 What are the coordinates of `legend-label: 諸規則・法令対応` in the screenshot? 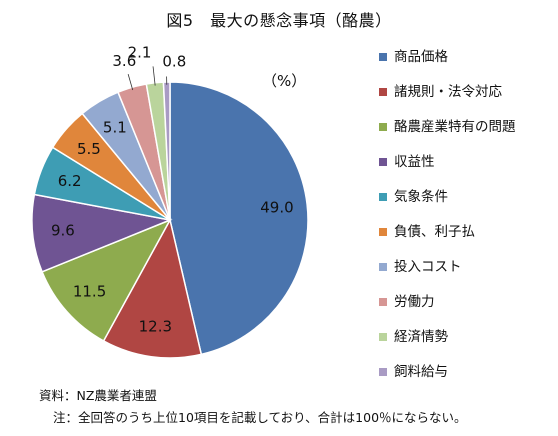 It's located at (448, 92).